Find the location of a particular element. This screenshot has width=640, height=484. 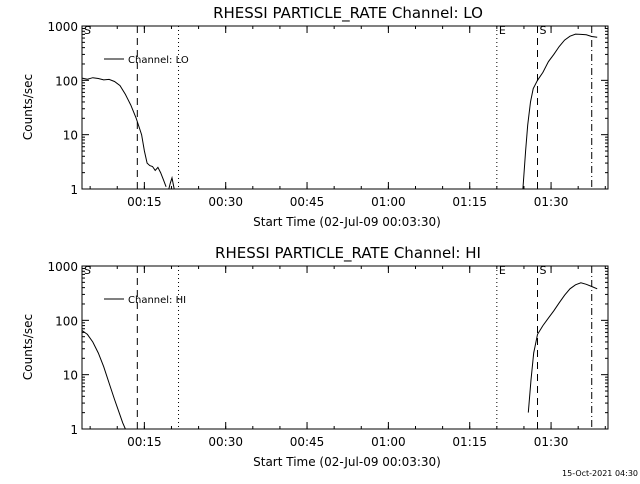

legend-label: Channel: HI is located at coordinates (157, 300).